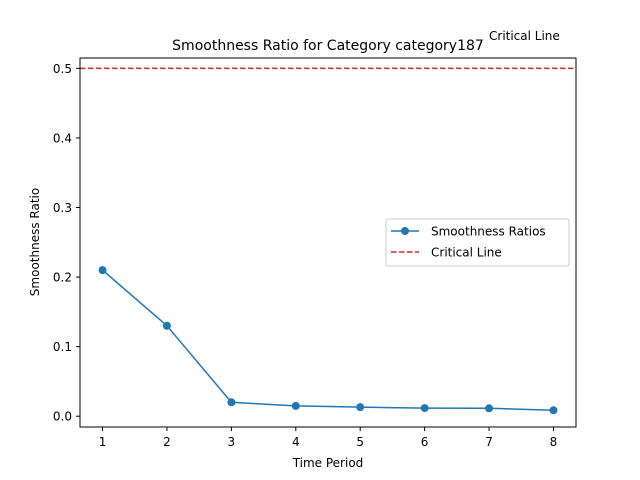  I want to click on critical-line-annotation: Critical Line, so click(524, 36).